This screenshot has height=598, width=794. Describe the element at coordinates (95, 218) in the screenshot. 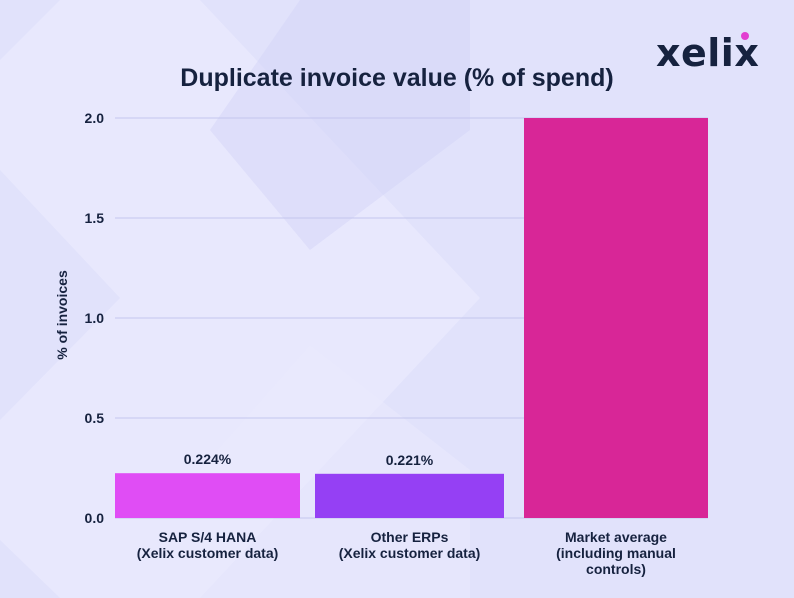

I see `y-tick-label: 1.5` at that location.